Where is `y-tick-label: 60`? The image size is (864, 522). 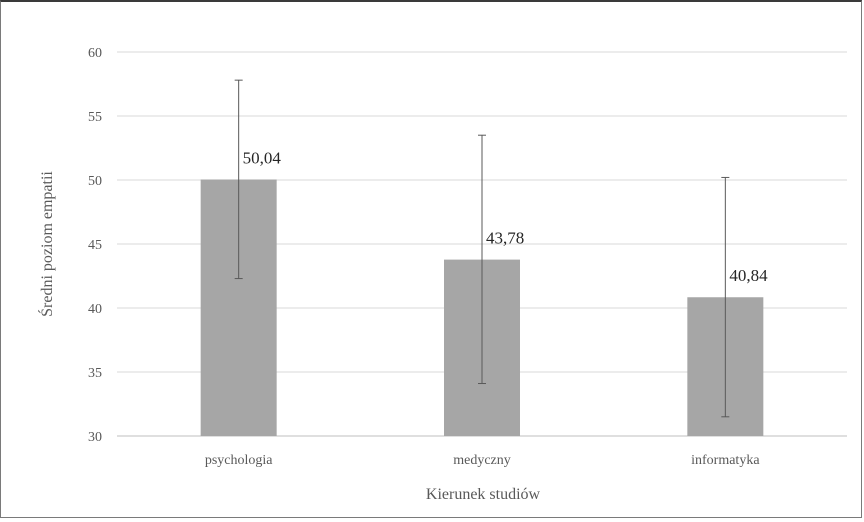 y-tick-label: 60 is located at coordinates (95, 53).